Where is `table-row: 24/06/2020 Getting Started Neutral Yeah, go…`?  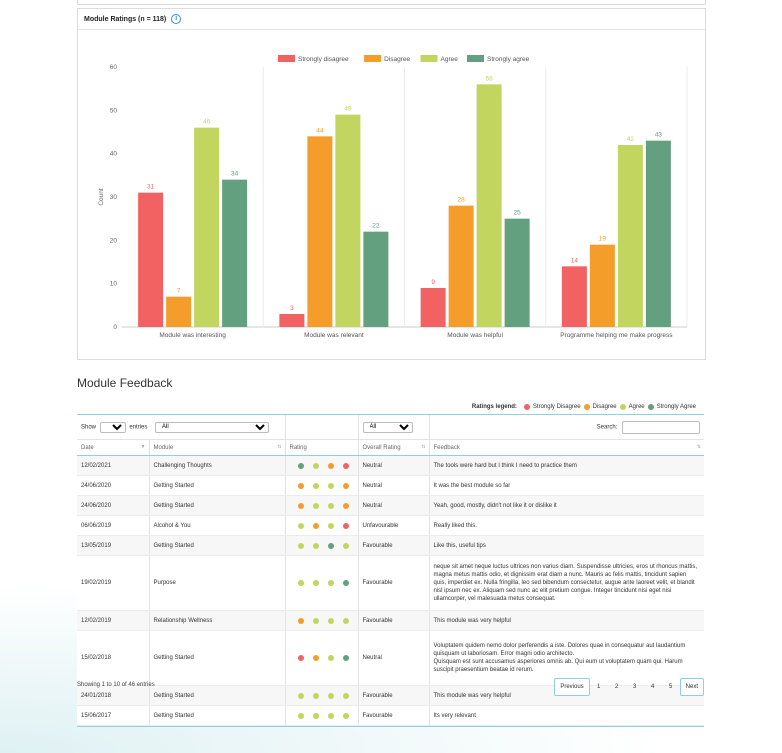
table-row: 24/06/2020 Getting Started Neutral Yeah, go… is located at coordinates (390, 505).